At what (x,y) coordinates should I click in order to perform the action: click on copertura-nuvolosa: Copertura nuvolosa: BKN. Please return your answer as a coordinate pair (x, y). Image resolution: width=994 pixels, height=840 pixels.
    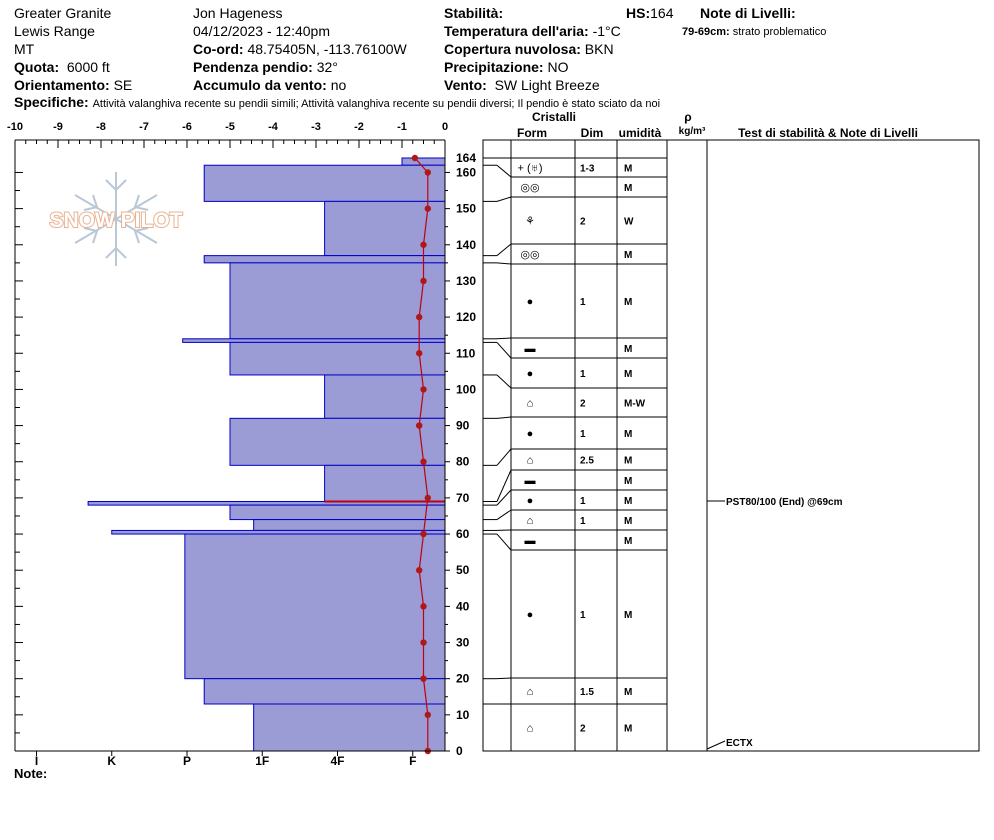
    Looking at the image, I should click on (529, 49).